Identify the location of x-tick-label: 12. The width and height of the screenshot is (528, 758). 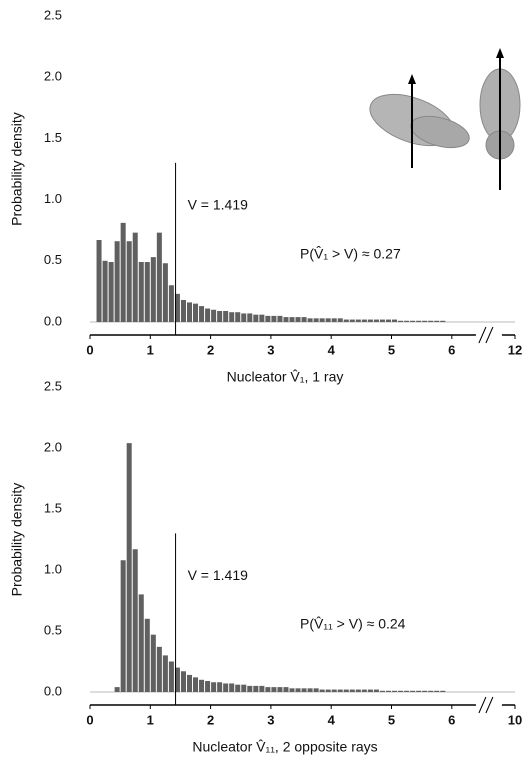
(515, 349).